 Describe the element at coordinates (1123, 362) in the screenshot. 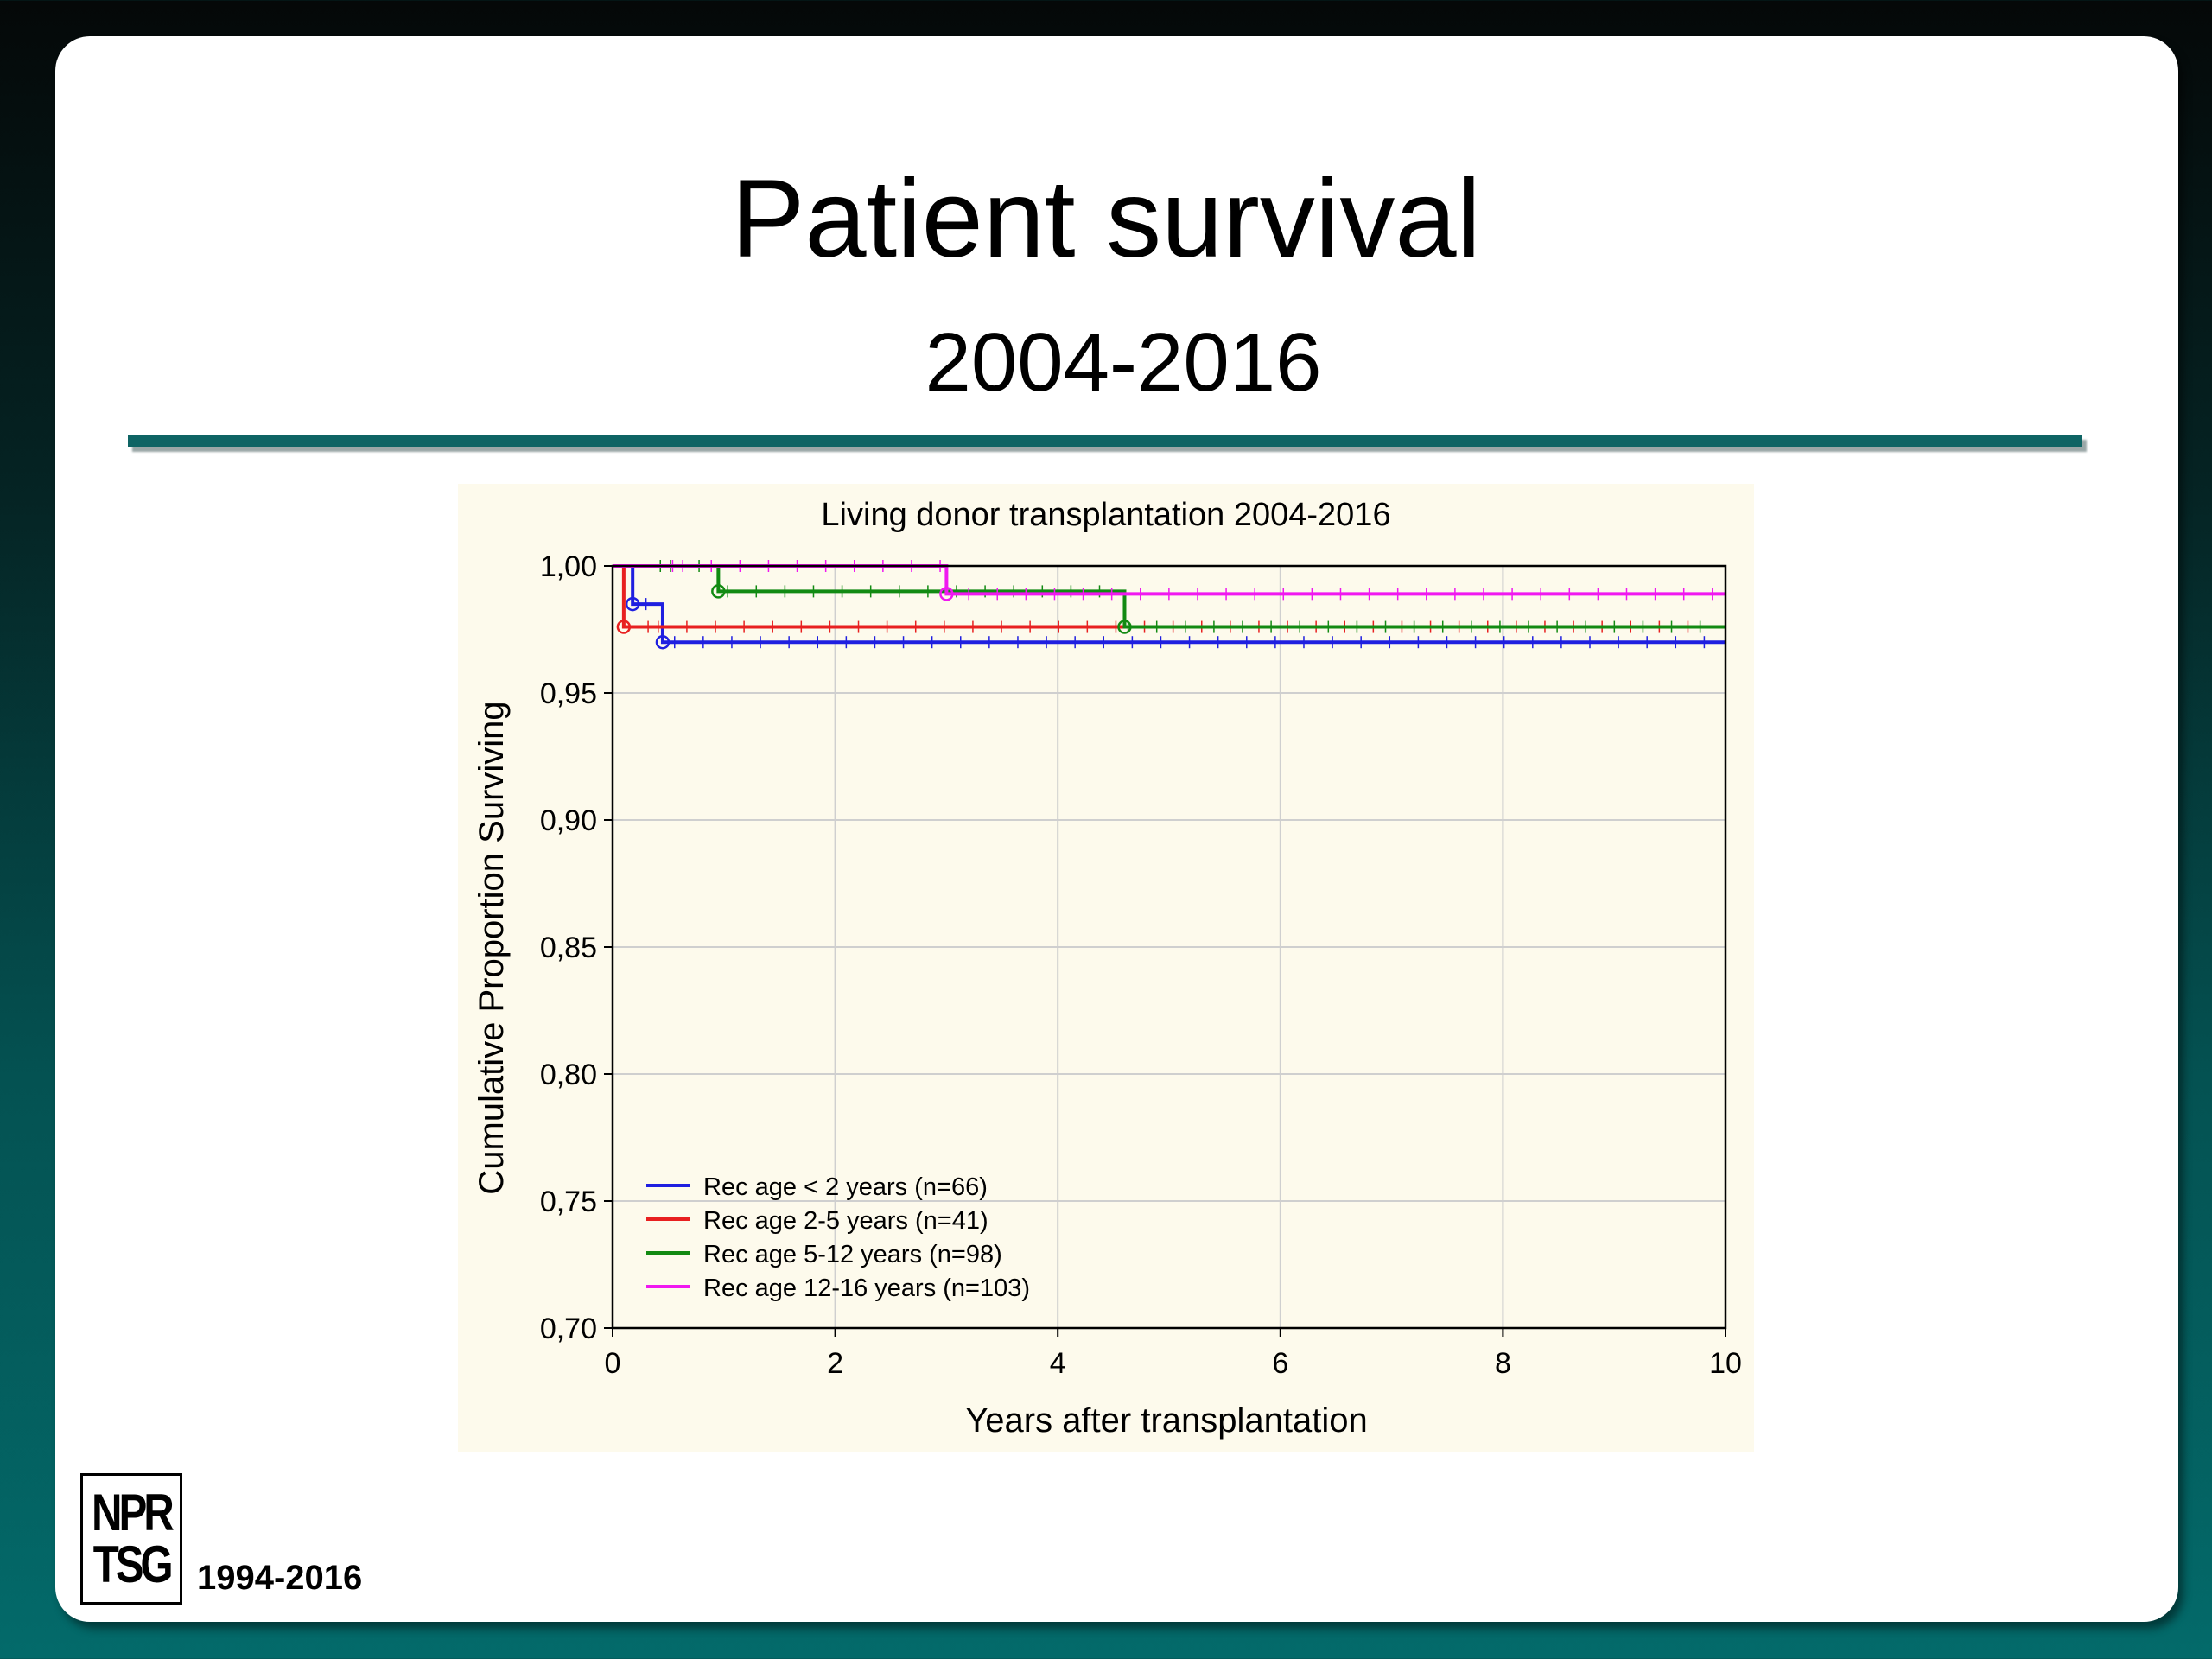

I see `page-subtitle: 2004-2016` at that location.